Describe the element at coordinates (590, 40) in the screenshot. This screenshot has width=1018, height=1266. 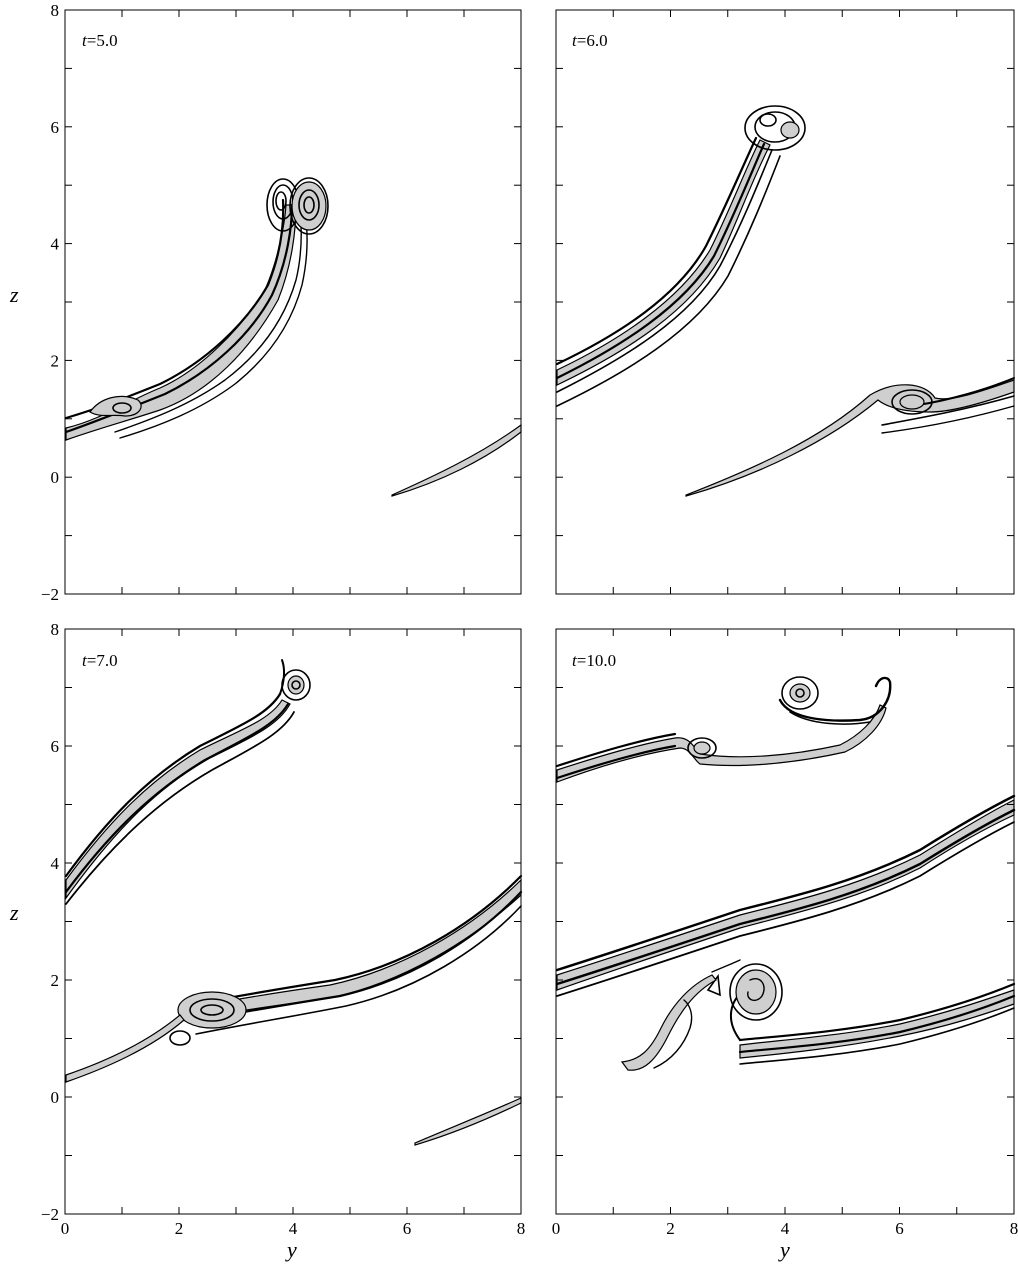
I see `panel-time-label: t=6.0` at that location.